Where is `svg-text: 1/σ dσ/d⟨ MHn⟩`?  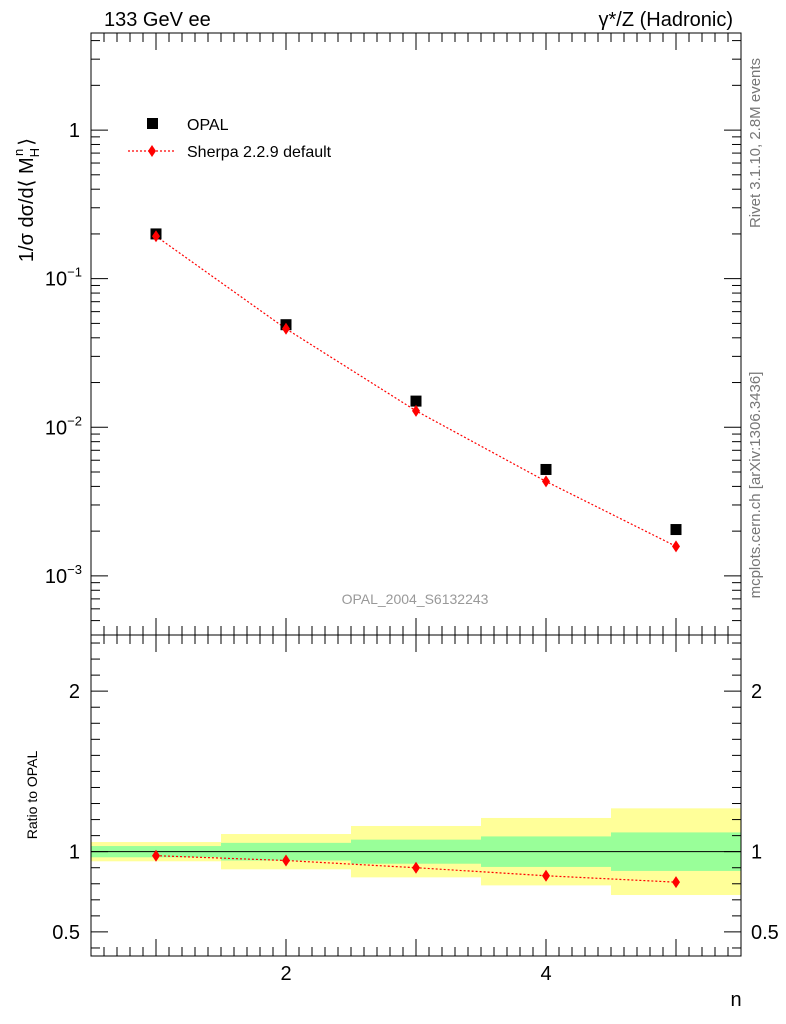
svg-text: 1/σ dσ/d⟨ MHn⟩ is located at coordinates (26, 200).